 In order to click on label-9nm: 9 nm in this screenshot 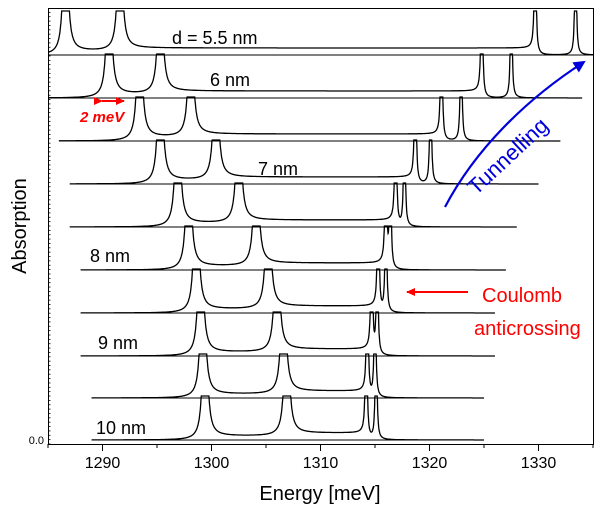, I will do `click(118, 343)`.